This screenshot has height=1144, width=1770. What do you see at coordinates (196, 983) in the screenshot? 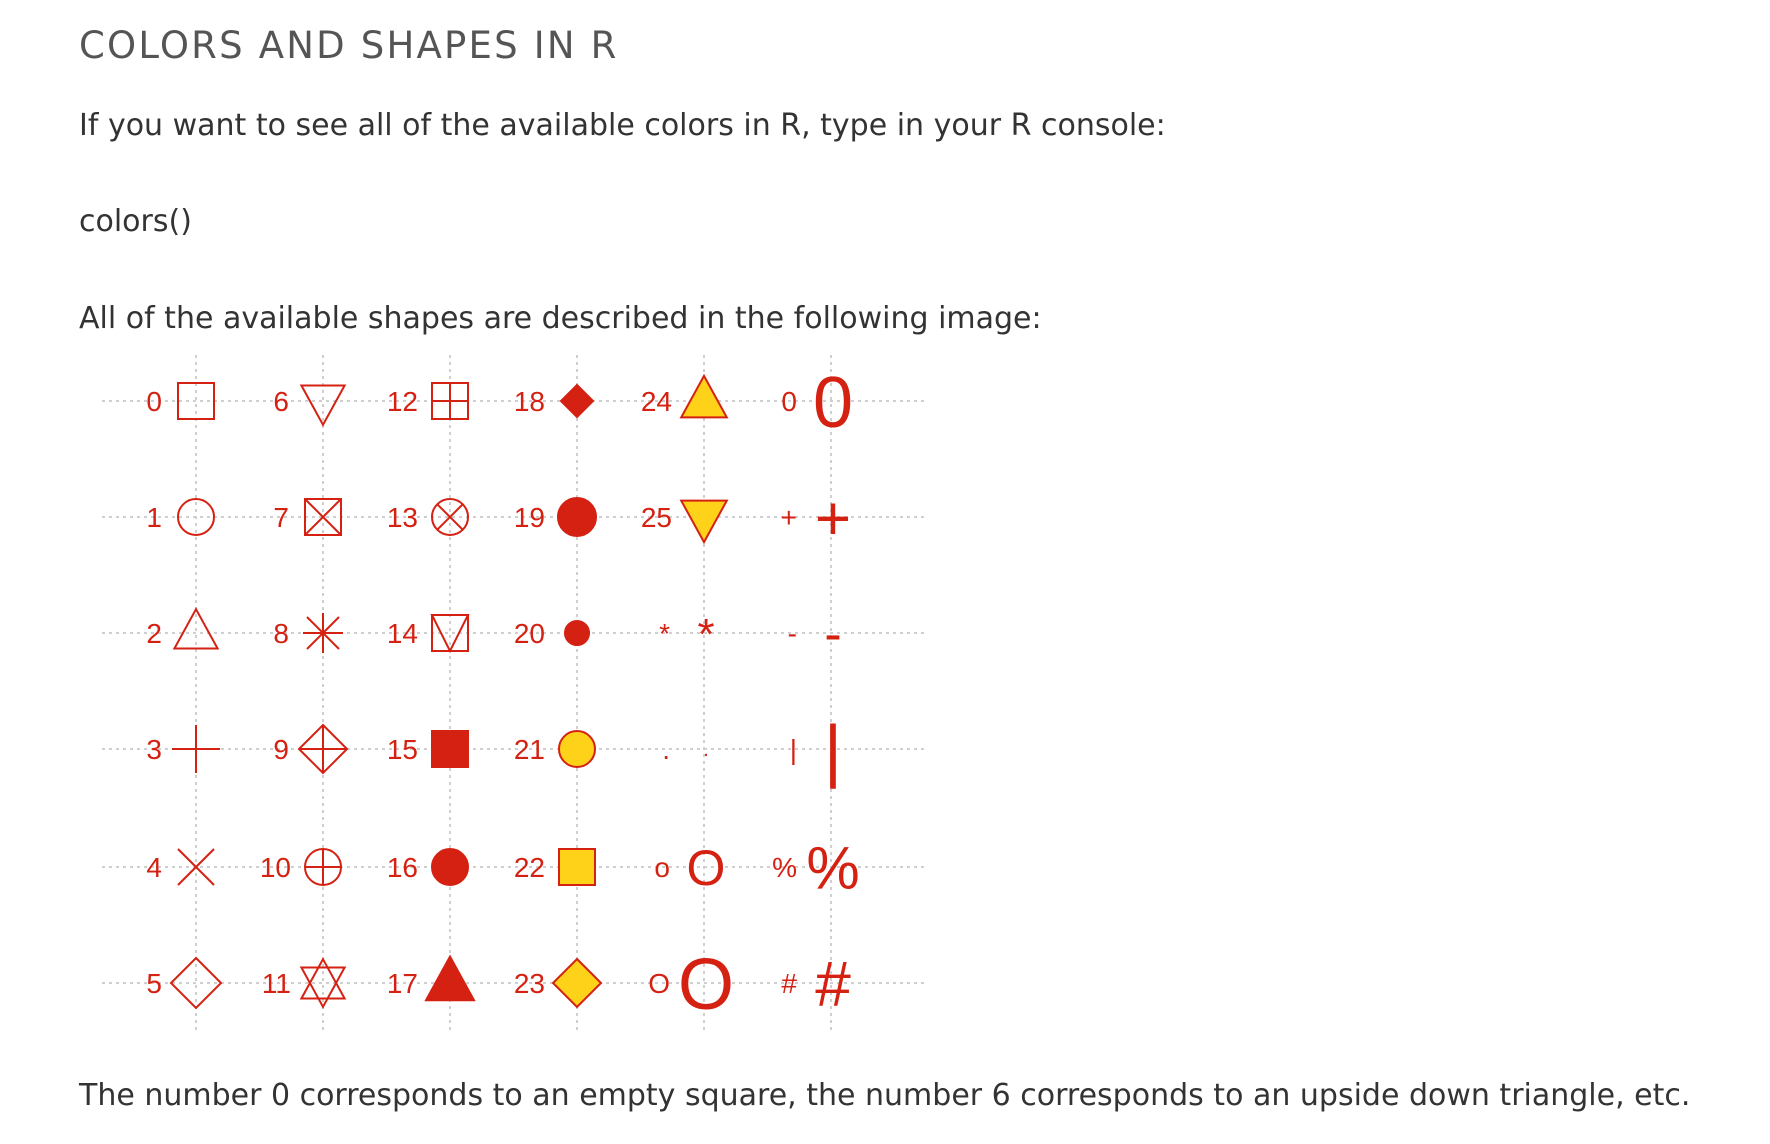
I see `shape-symbol-diamond-open` at bounding box center [196, 983].